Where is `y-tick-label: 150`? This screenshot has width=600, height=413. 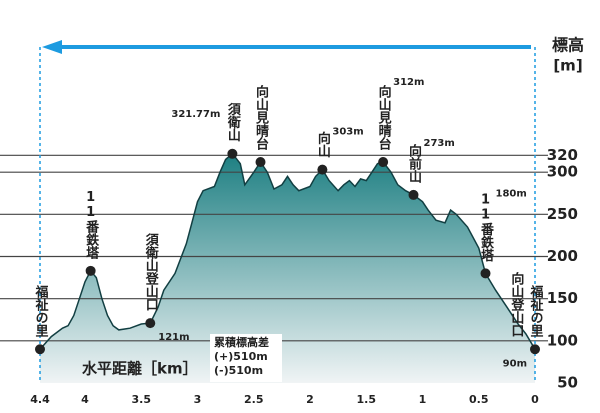 y-tick-label: 150 is located at coordinates (562, 298).